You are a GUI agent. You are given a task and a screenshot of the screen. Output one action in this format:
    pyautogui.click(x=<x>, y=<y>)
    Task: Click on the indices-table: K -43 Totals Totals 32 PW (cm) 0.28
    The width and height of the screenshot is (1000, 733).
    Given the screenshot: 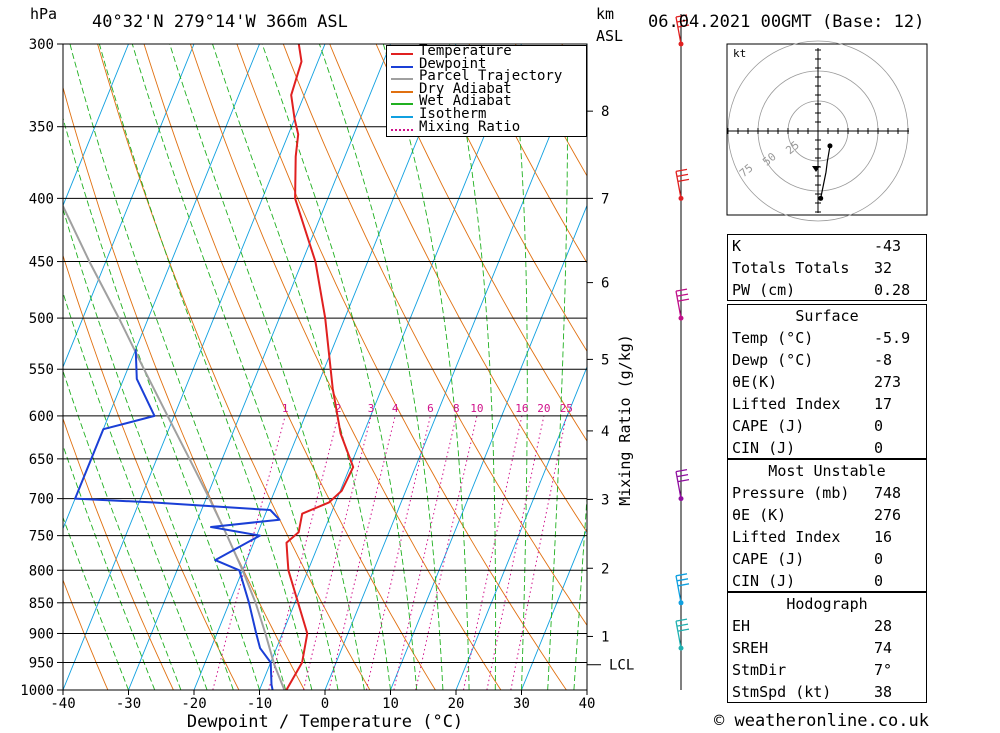 What is the action you would take?
    pyautogui.click(x=827, y=267)
    